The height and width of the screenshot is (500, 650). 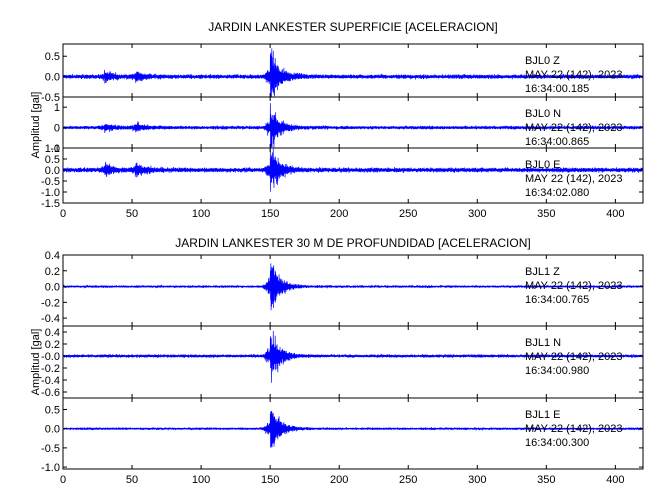 I want to click on station-label: BJL1 E, so click(x=542, y=415).